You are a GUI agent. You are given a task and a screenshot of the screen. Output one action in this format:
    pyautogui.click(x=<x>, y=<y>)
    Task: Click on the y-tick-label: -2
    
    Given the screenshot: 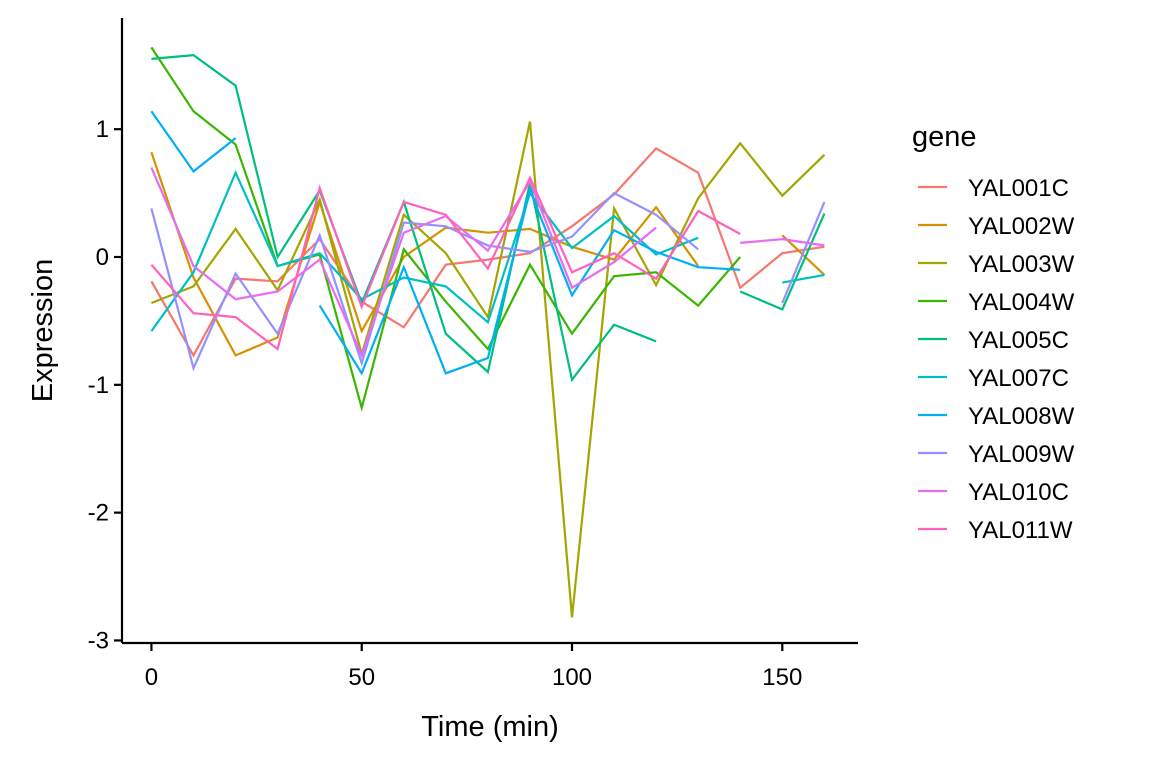 What is the action you would take?
    pyautogui.click(x=98, y=513)
    